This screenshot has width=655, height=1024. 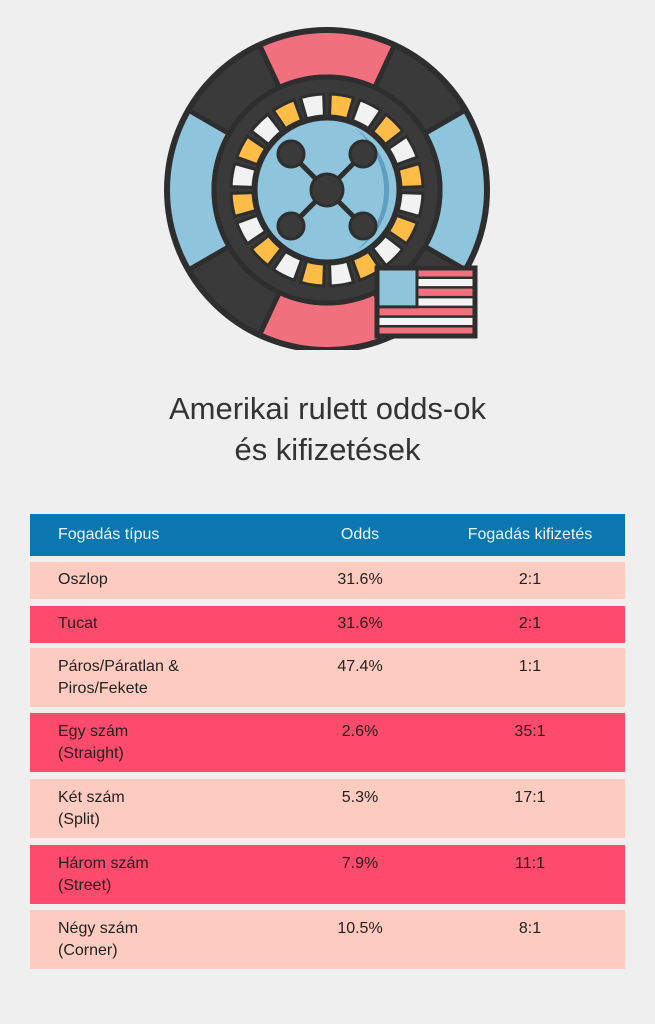 I want to click on payout-cell: 11:1, so click(x=530, y=863).